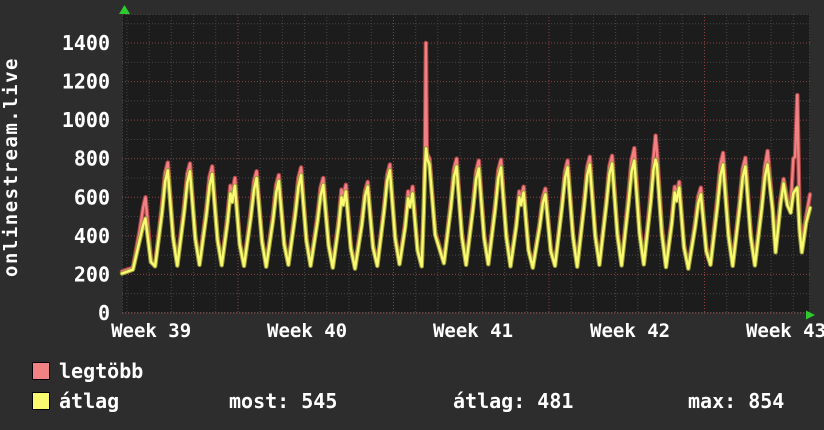 The image size is (824, 430). Describe the element at coordinates (41, 401) in the screenshot. I see `atlag-swatch-icon` at that location.